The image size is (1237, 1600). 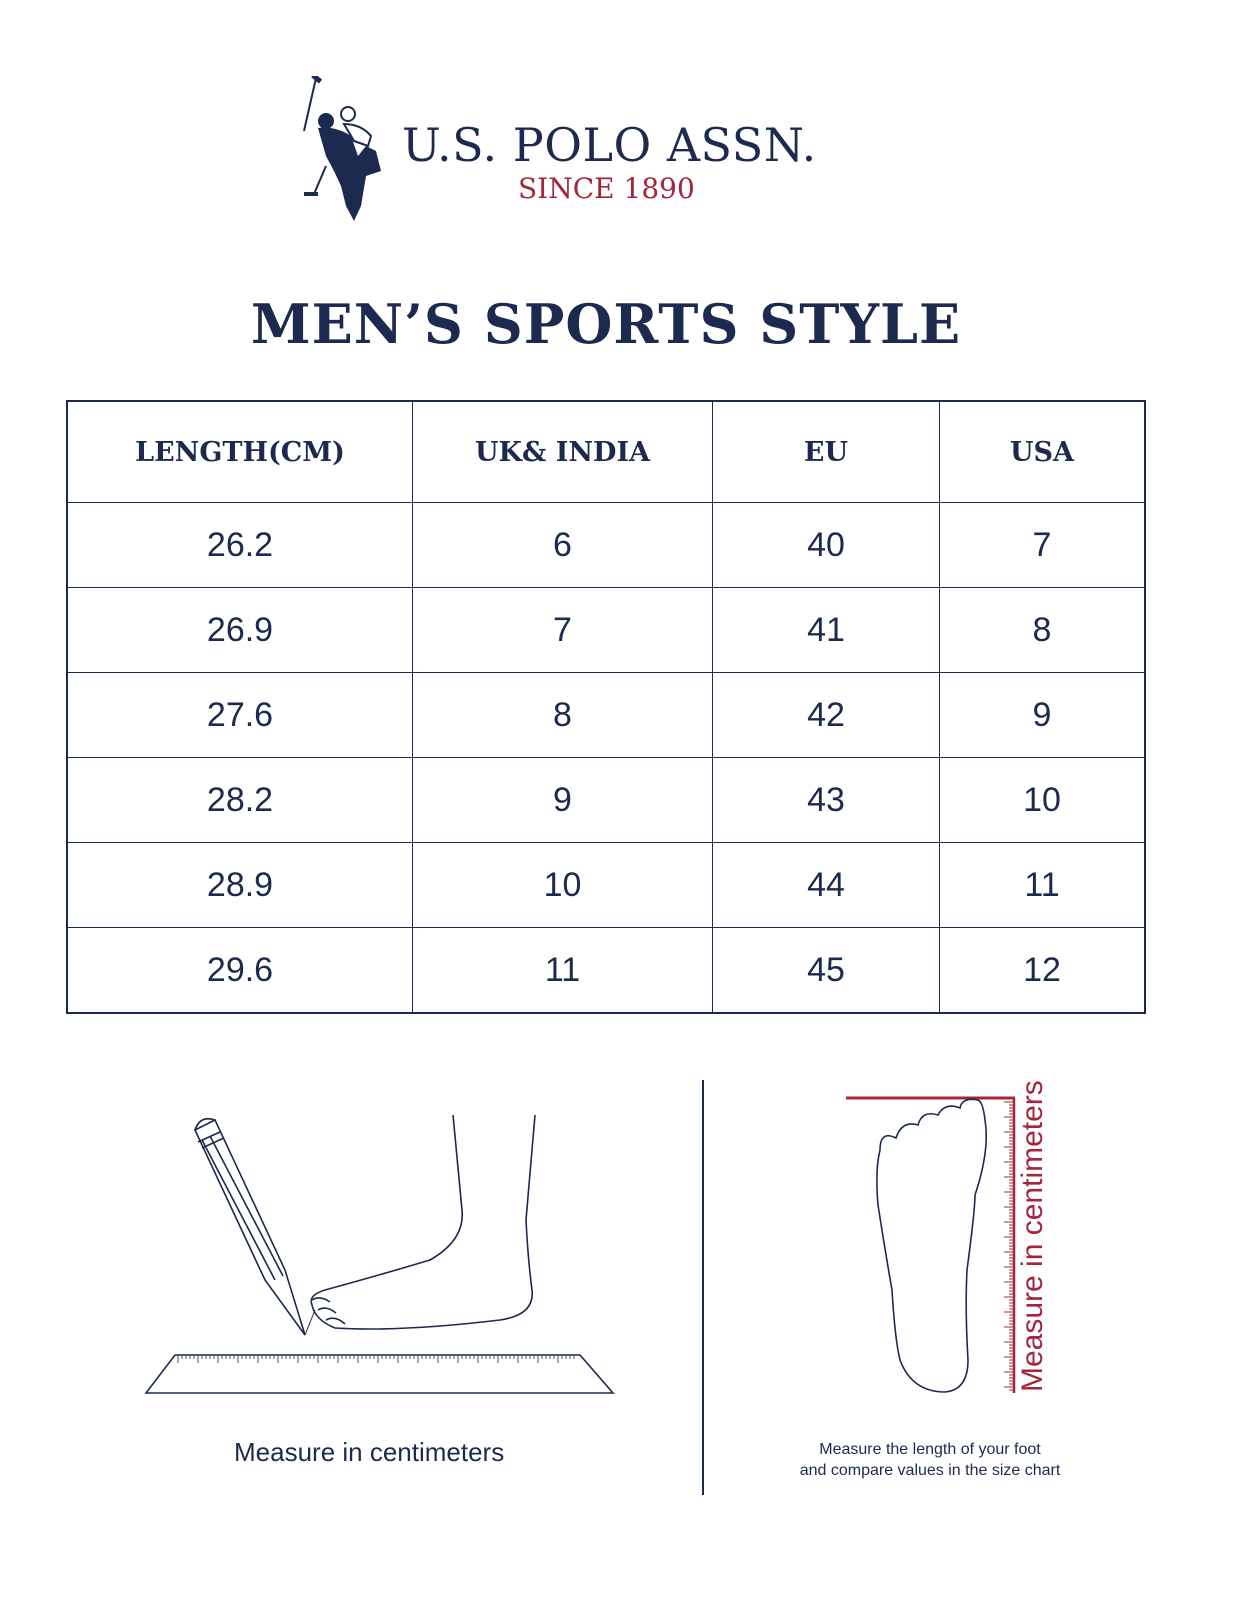 What do you see at coordinates (239, 451) in the screenshot?
I see `header-length: LENGTH(CM)` at bounding box center [239, 451].